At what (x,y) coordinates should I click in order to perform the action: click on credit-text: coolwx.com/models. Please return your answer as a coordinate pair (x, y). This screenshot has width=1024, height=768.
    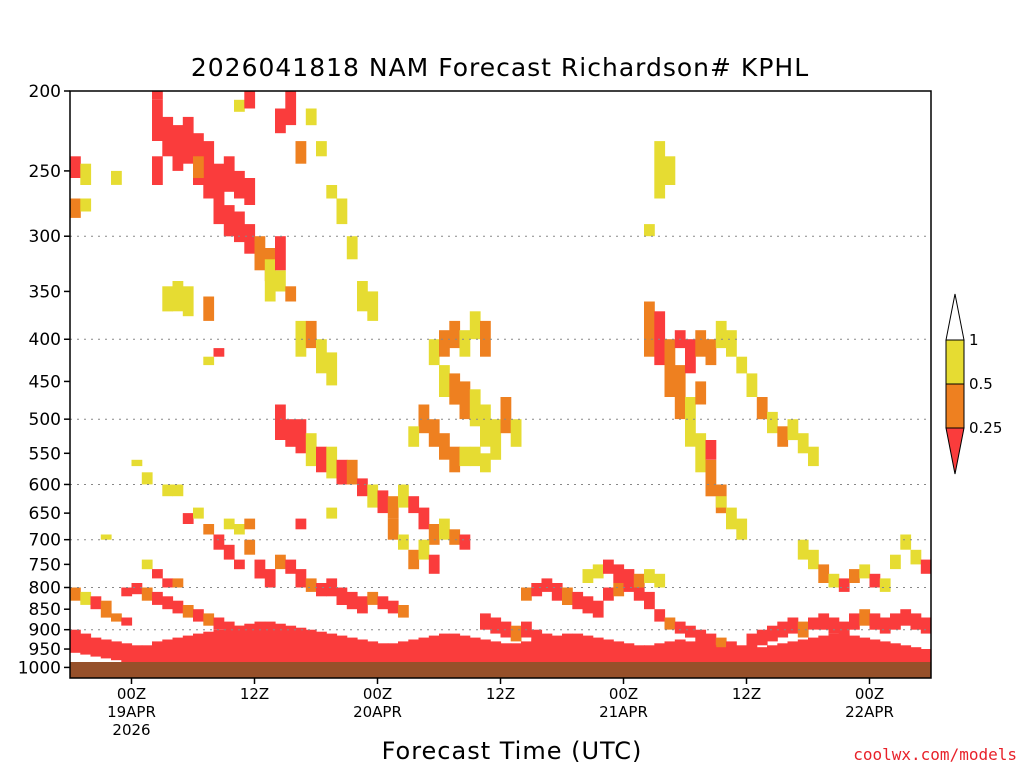
    Looking at the image, I should click on (935, 754).